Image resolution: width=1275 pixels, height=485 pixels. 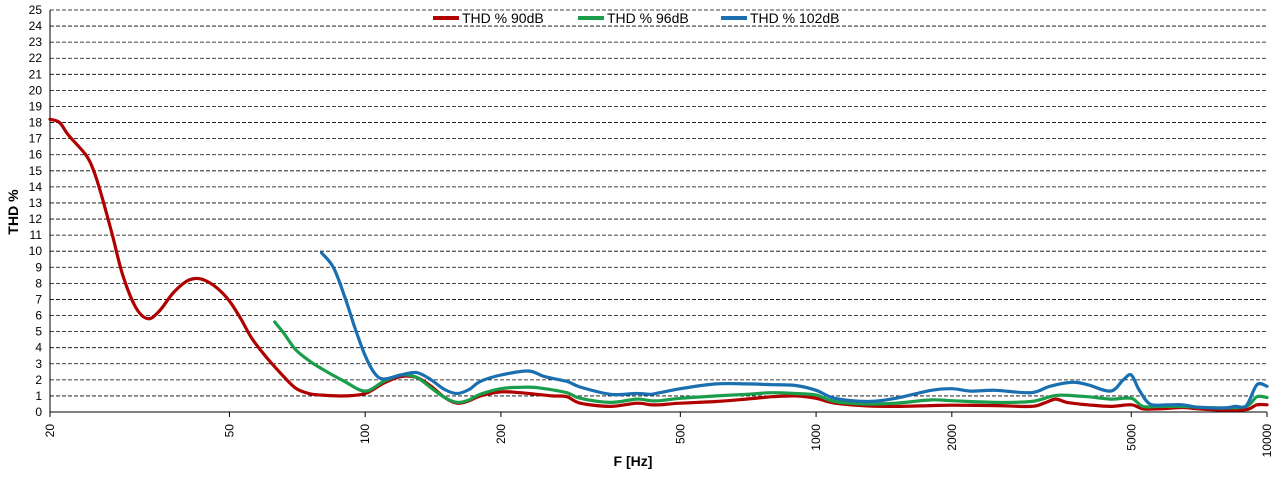 I want to click on x-tick-label: 500, so click(x=680, y=434).